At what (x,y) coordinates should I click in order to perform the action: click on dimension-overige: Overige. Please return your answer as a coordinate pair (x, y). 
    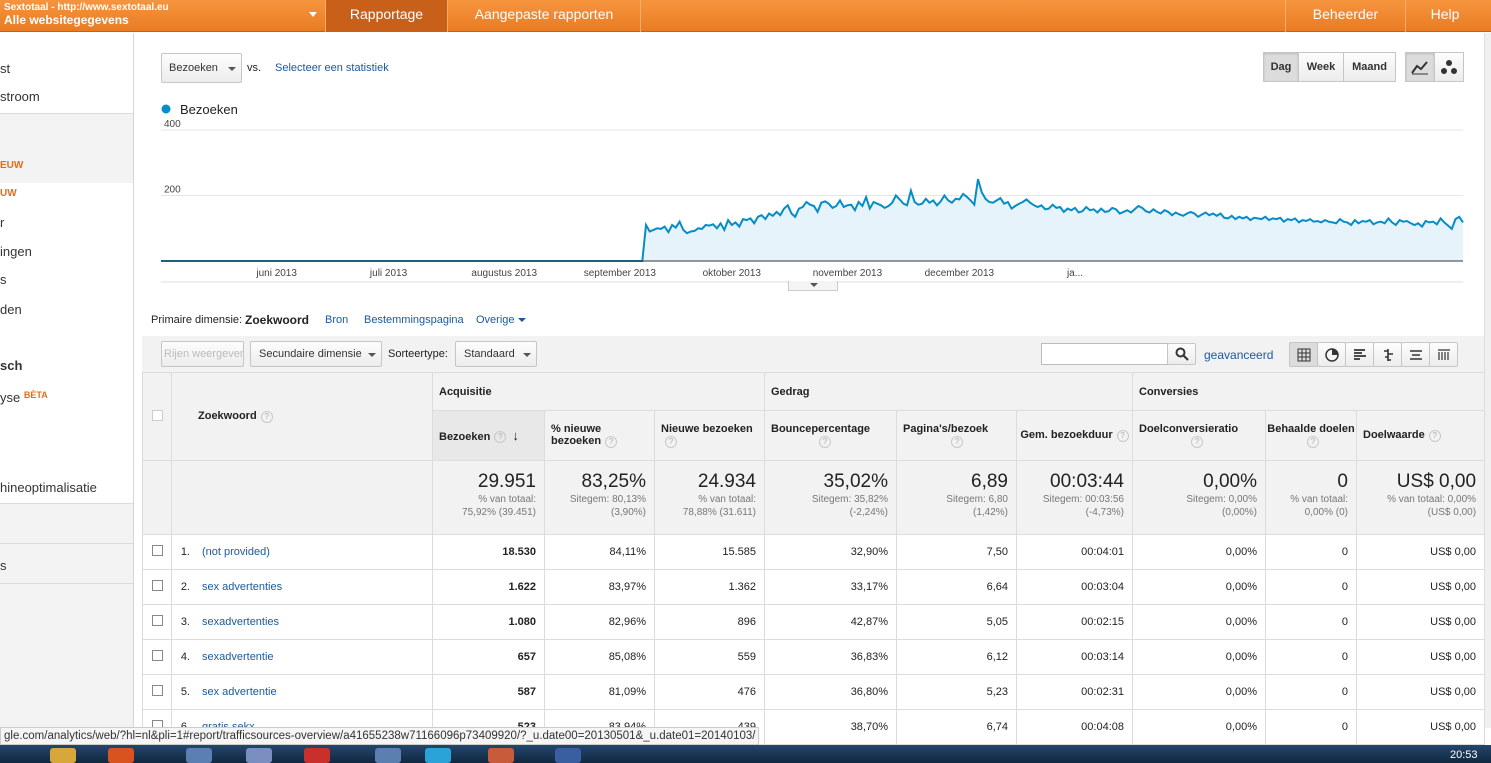
    Looking at the image, I should click on (501, 320).